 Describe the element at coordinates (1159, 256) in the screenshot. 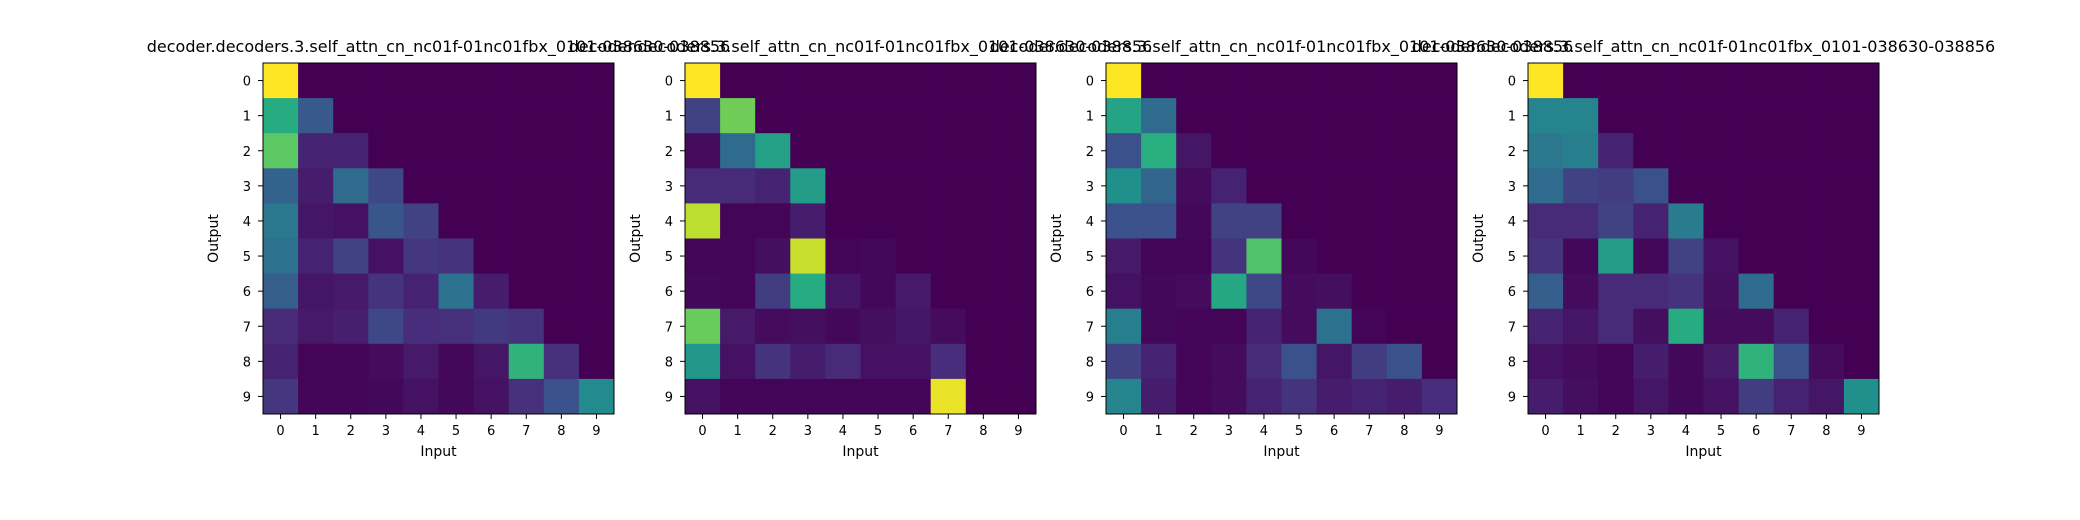

I see `heatmap-cell-r5-c1` at that location.